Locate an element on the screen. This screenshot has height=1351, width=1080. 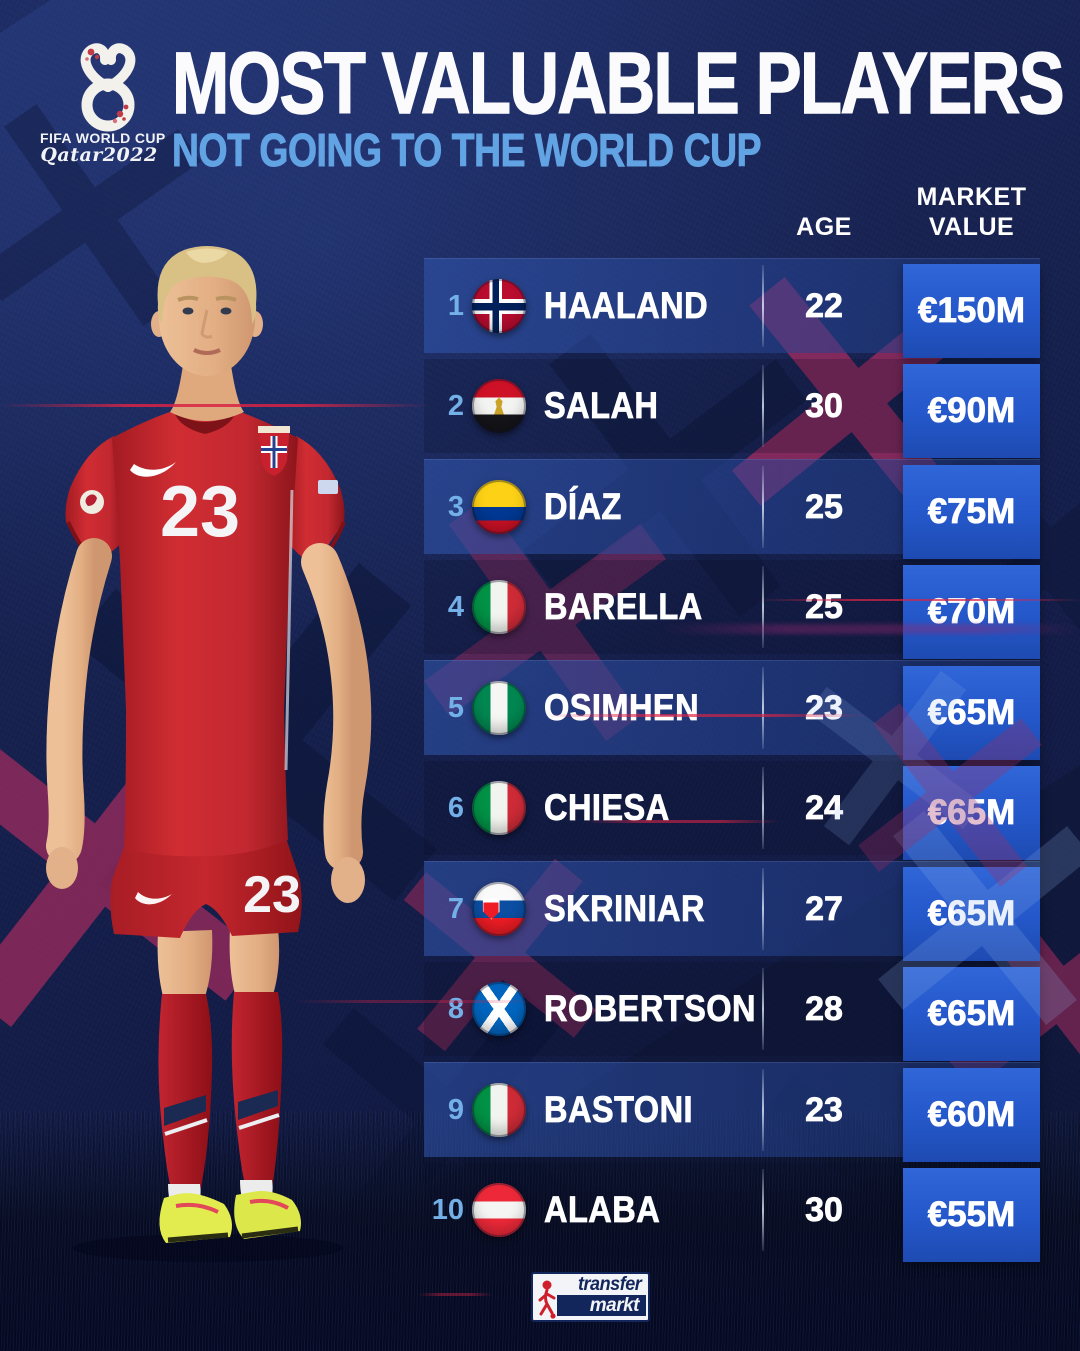
poster-title: MOST VALUABLE PLAYERS is located at coordinates (618, 83).